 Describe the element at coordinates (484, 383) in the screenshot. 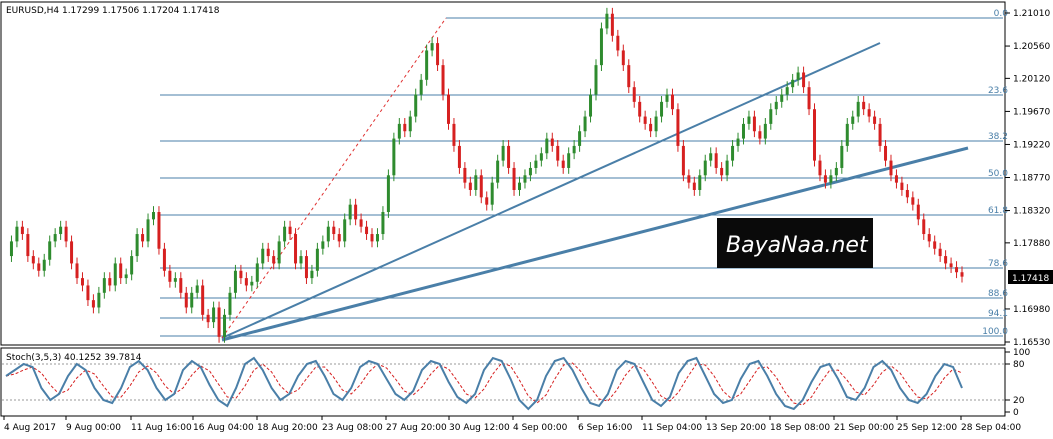

I see `stoch-main-line` at that location.